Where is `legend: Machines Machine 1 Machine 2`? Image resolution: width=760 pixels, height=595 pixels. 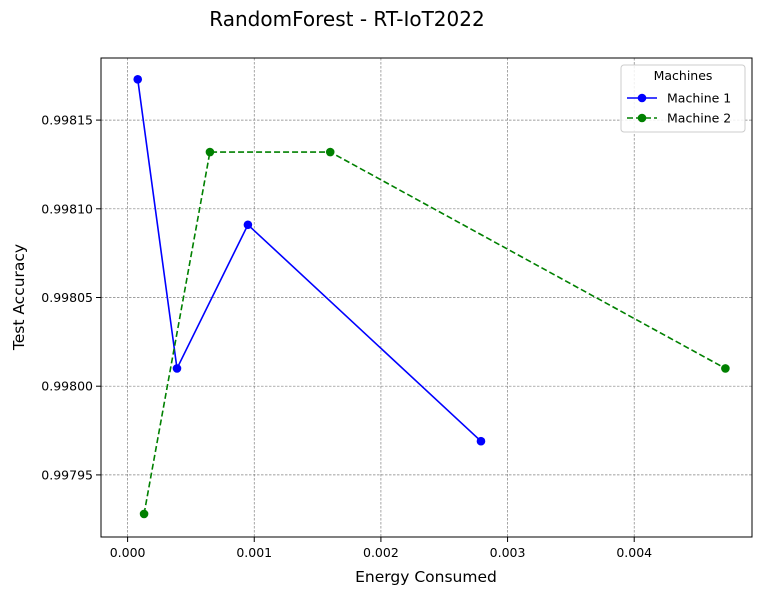
legend: Machines Machine 1 Machine 2 is located at coordinates (683, 98).